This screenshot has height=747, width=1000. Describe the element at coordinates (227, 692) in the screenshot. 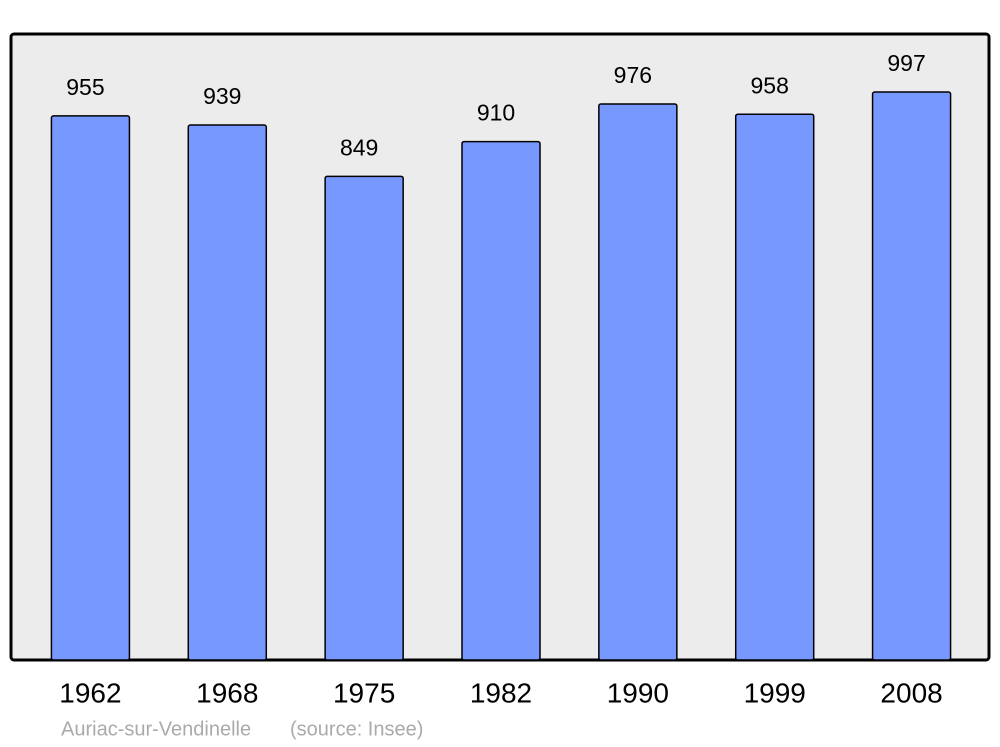

I see `x-tick-label: 1968` at that location.